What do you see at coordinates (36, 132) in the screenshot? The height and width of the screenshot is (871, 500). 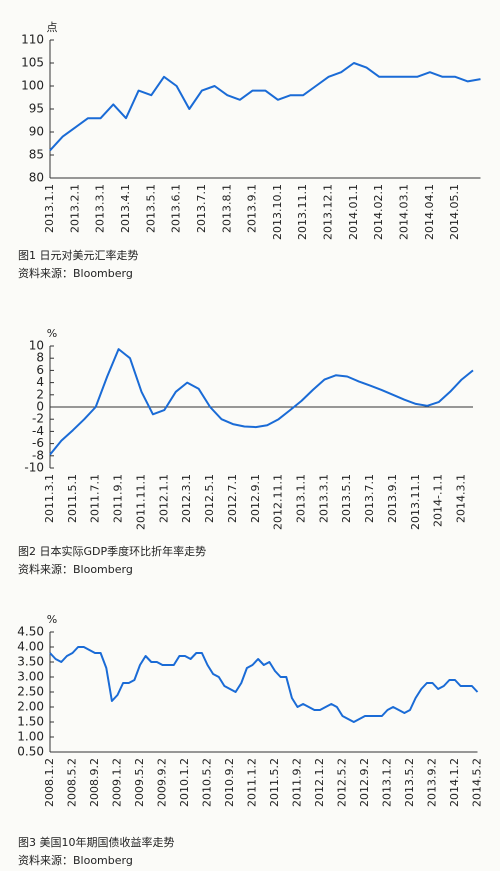 I see `y-tick-label: 90` at bounding box center [36, 132].